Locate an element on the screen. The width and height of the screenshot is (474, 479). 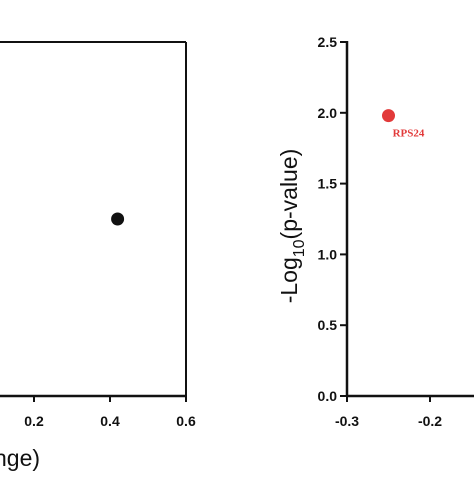
left-x-tick-label: 0.2 is located at coordinates (34, 421).